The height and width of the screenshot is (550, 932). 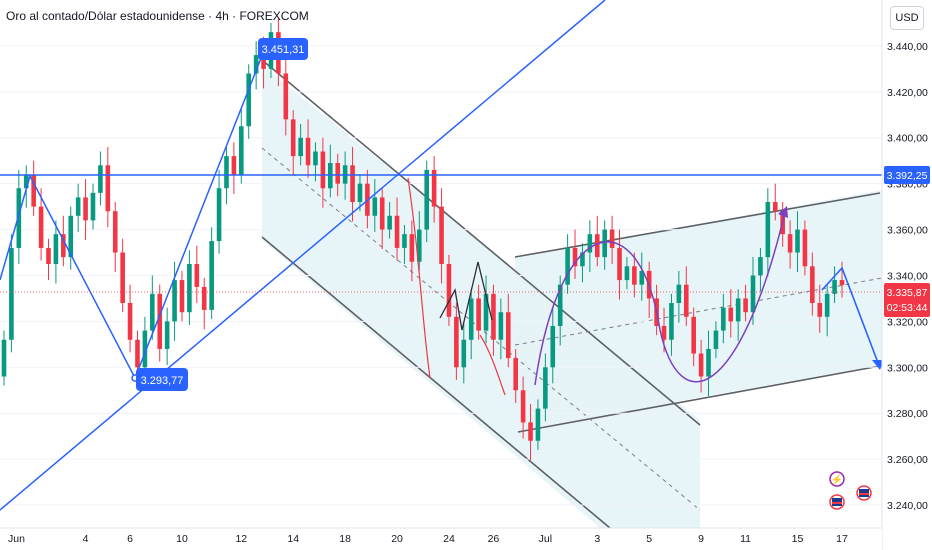 What do you see at coordinates (182, 539) in the screenshot?
I see `x-tick-label: 10` at bounding box center [182, 539].